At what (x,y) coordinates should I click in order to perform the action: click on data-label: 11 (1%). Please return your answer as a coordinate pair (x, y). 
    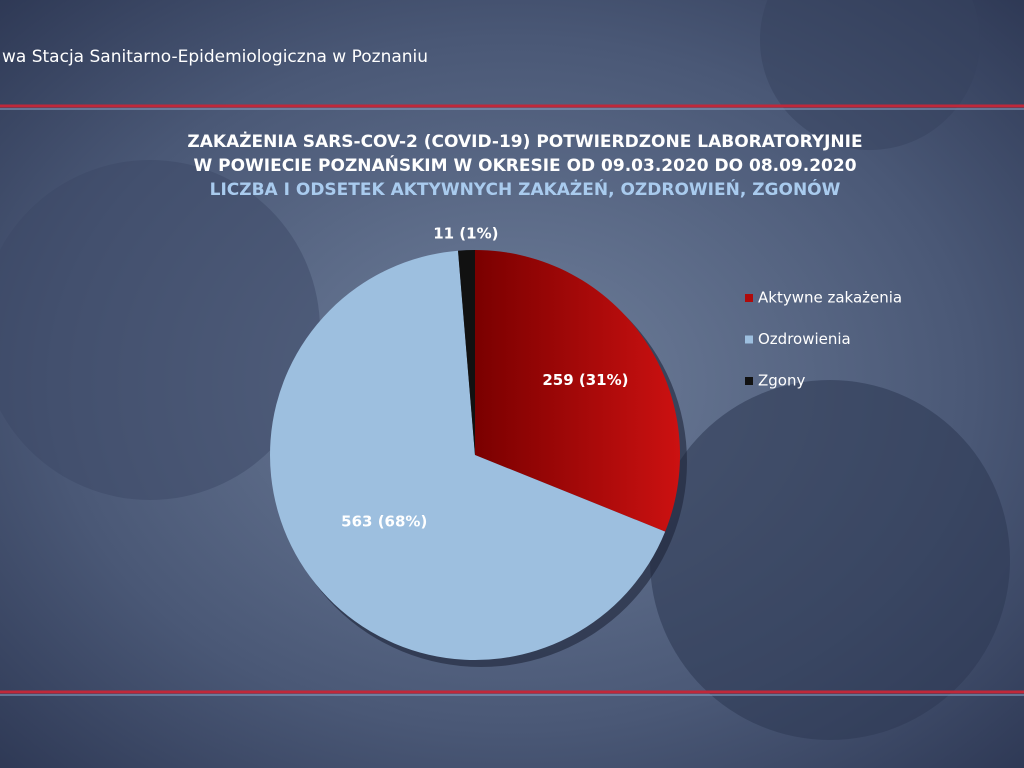
    Looking at the image, I should click on (465, 234).